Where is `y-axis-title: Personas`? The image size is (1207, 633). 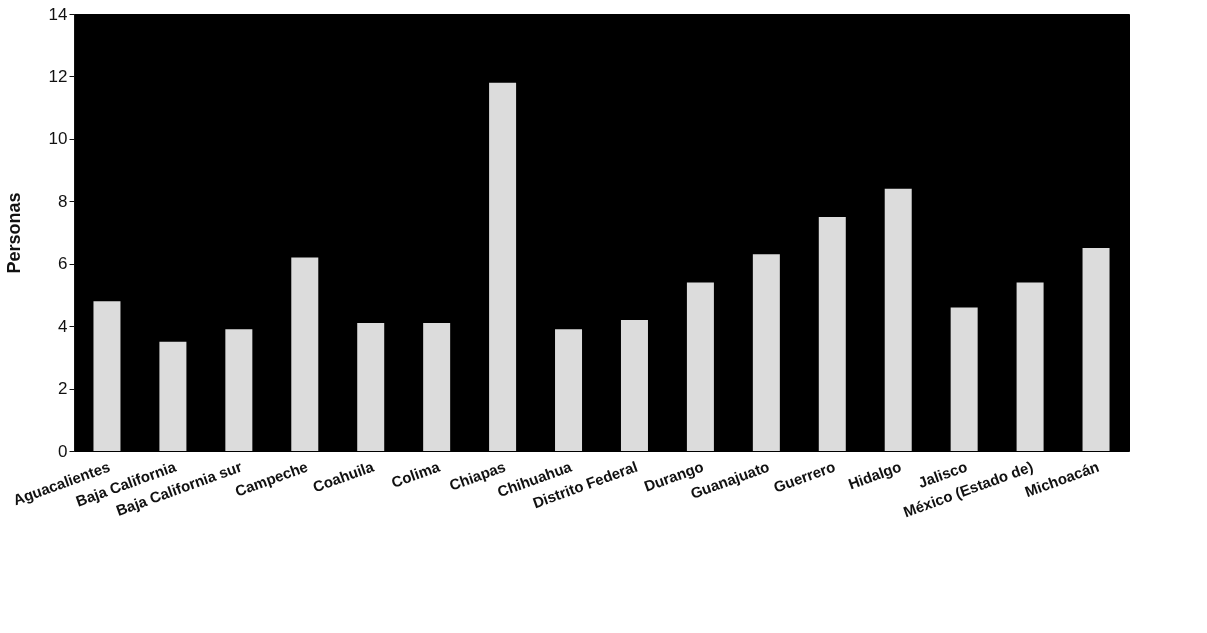
y-axis-title: Personas is located at coordinates (13, 233).